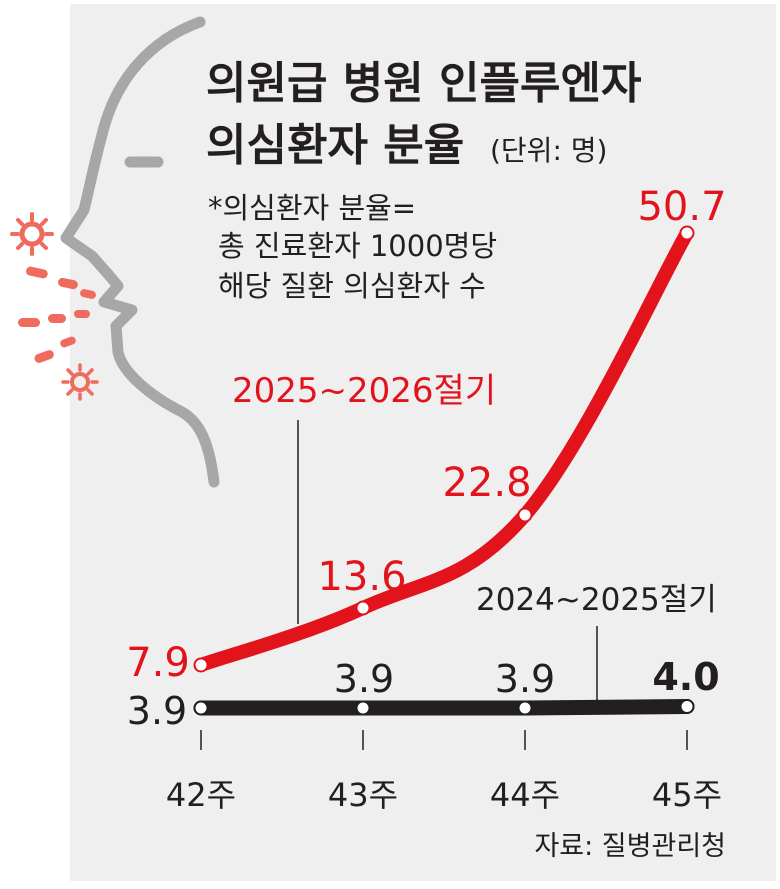  I want to click on legend-series-2025-2026: 2025~2026절기, so click(364, 391).